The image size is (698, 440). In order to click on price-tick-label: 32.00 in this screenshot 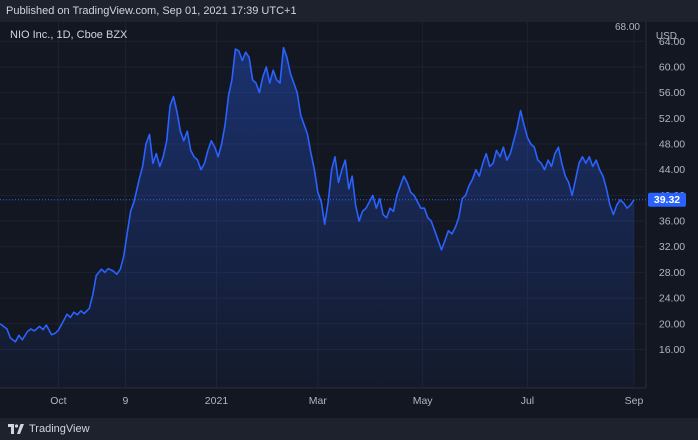, I will do `click(672, 247)`.